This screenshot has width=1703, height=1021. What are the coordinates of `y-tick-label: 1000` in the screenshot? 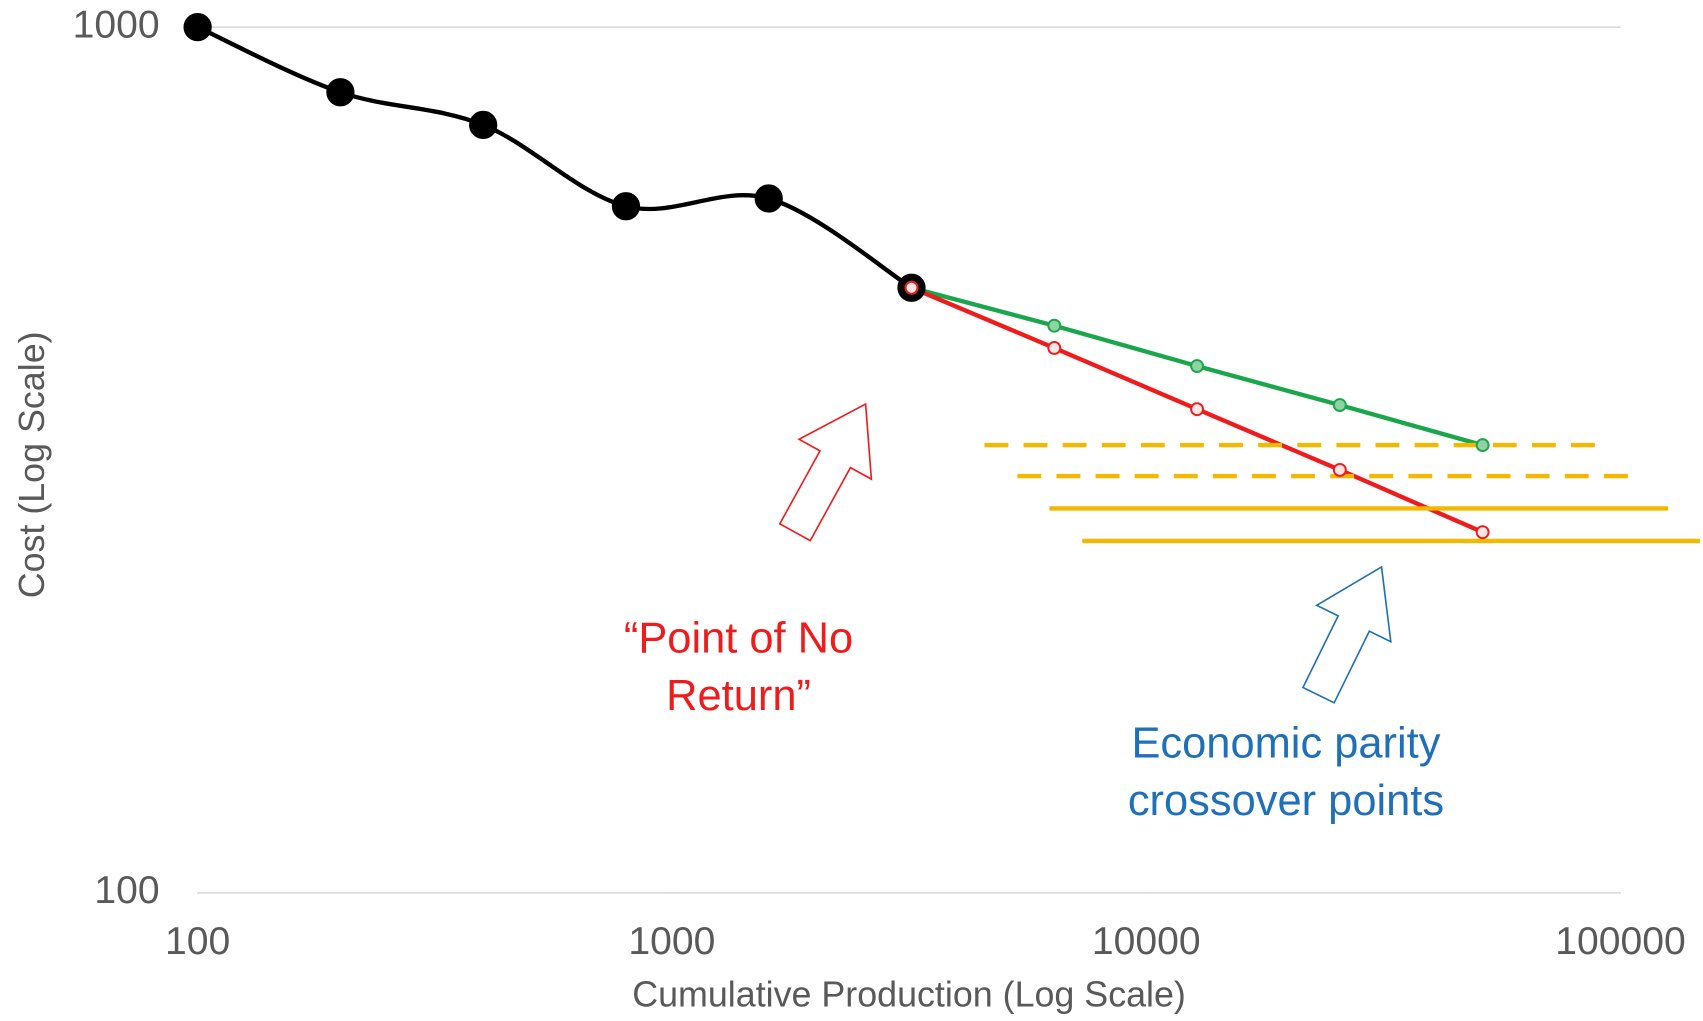 It's located at (116, 24).